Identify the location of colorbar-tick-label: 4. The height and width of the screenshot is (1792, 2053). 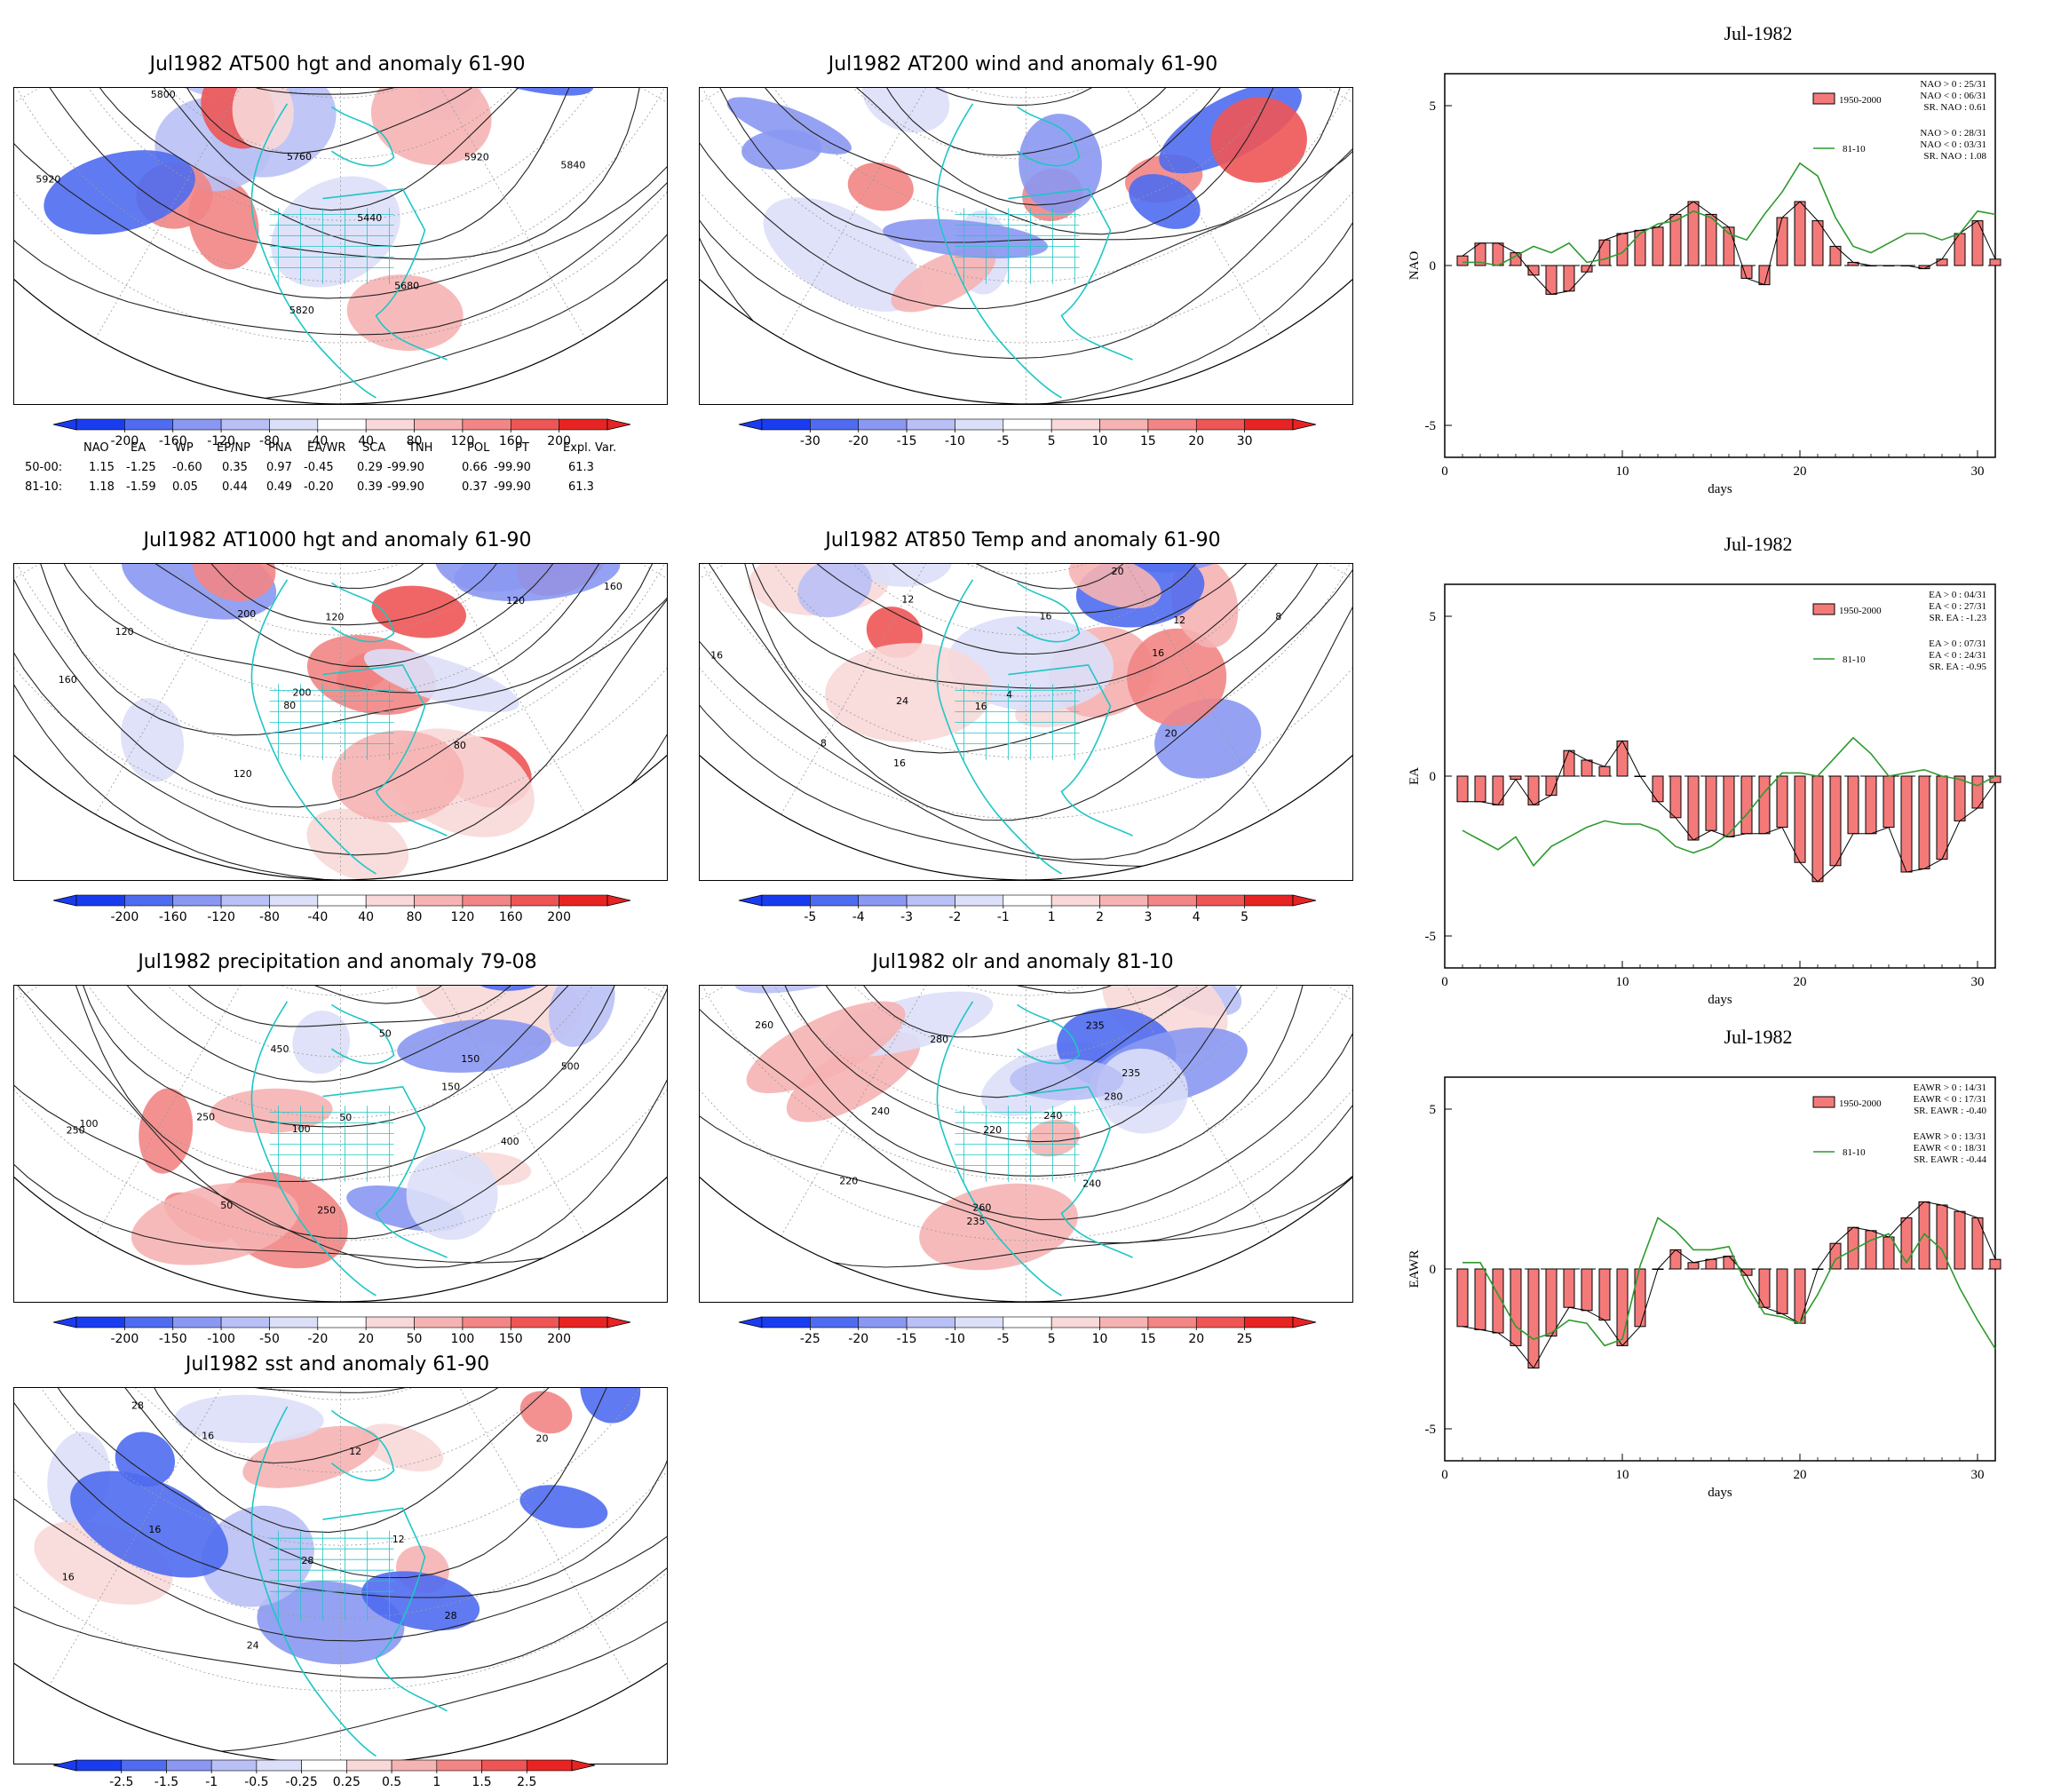
(1197, 917).